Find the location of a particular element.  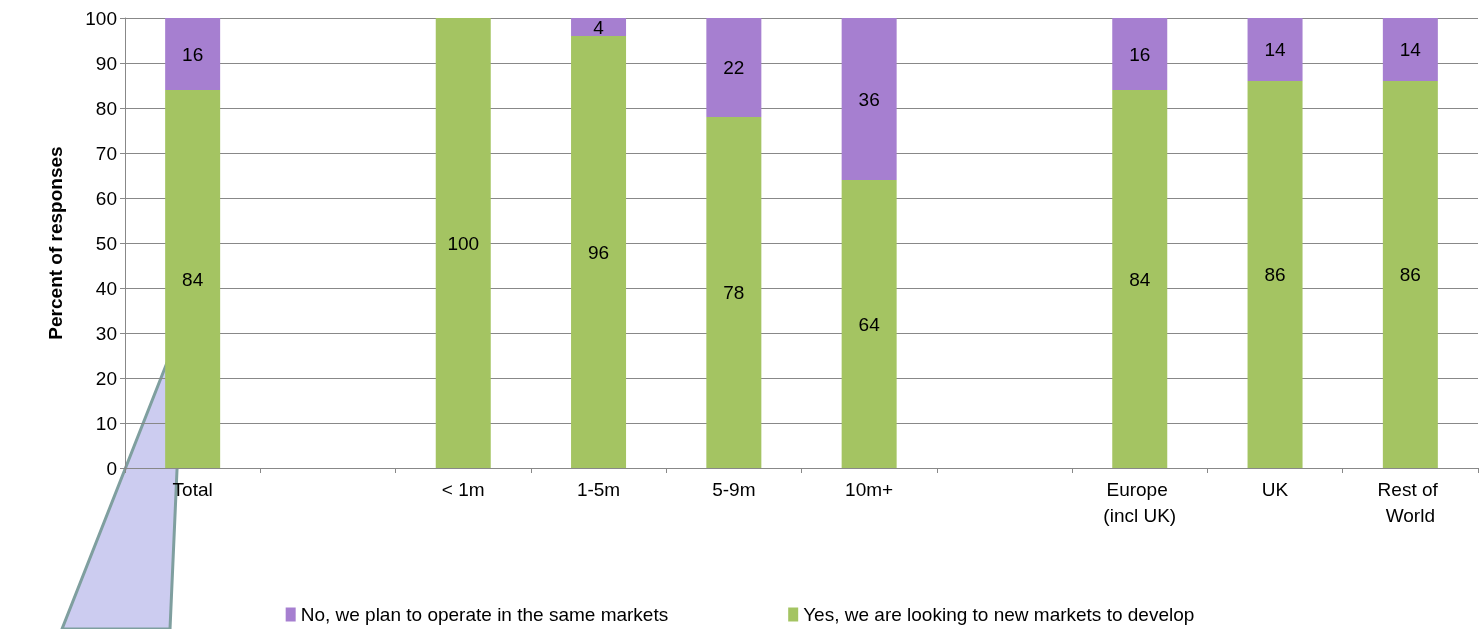

y-tick-label: 80 is located at coordinates (106, 108).